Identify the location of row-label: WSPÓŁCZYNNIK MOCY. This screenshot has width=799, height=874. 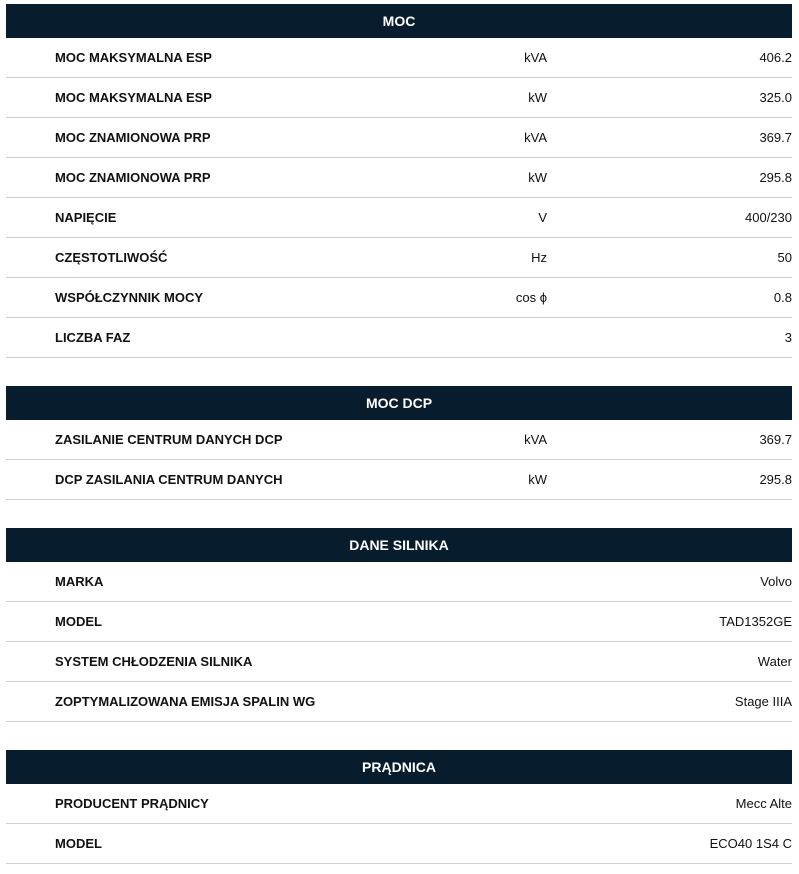
(129, 297).